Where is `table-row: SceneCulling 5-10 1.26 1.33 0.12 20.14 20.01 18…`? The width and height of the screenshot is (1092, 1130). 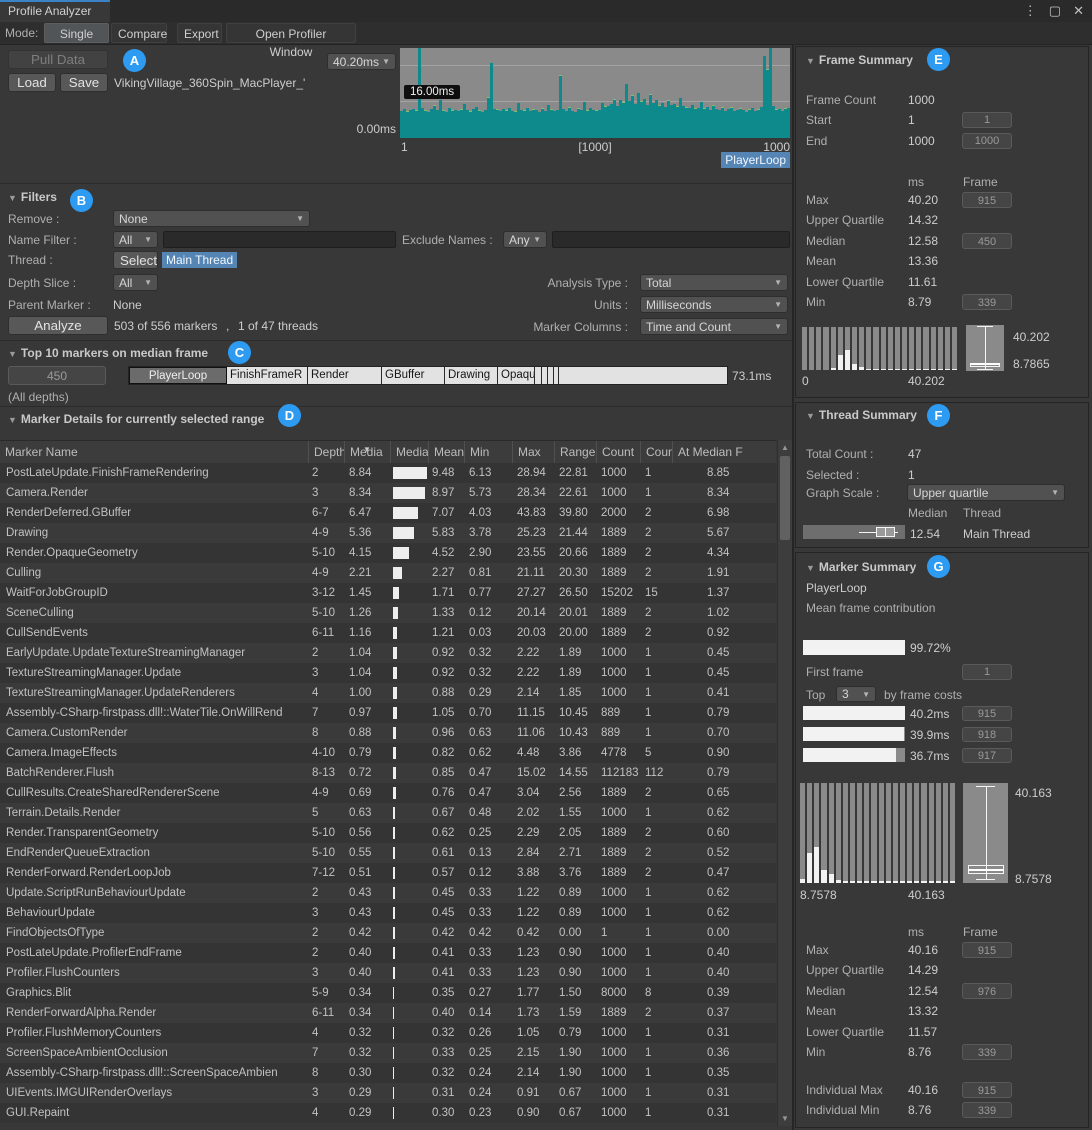 table-row: SceneCulling 5-10 1.26 1.33 0.12 20.14 20.01 18… is located at coordinates (388, 613).